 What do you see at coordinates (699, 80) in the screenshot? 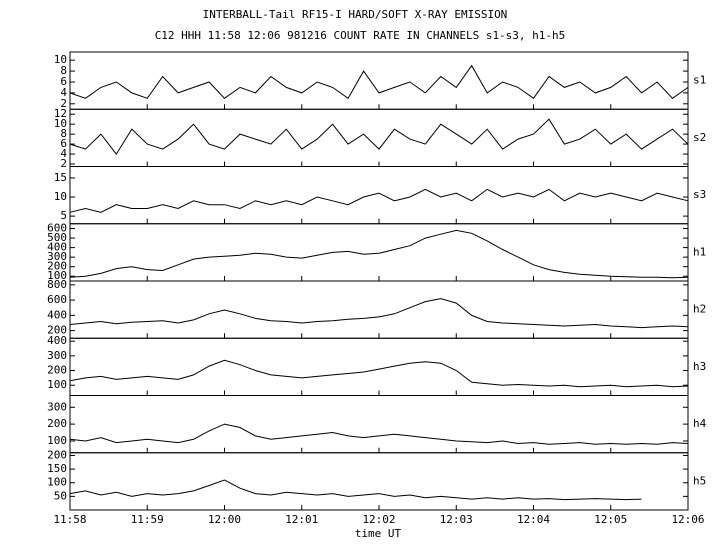
I see `panel-label: s1` at bounding box center [699, 80].